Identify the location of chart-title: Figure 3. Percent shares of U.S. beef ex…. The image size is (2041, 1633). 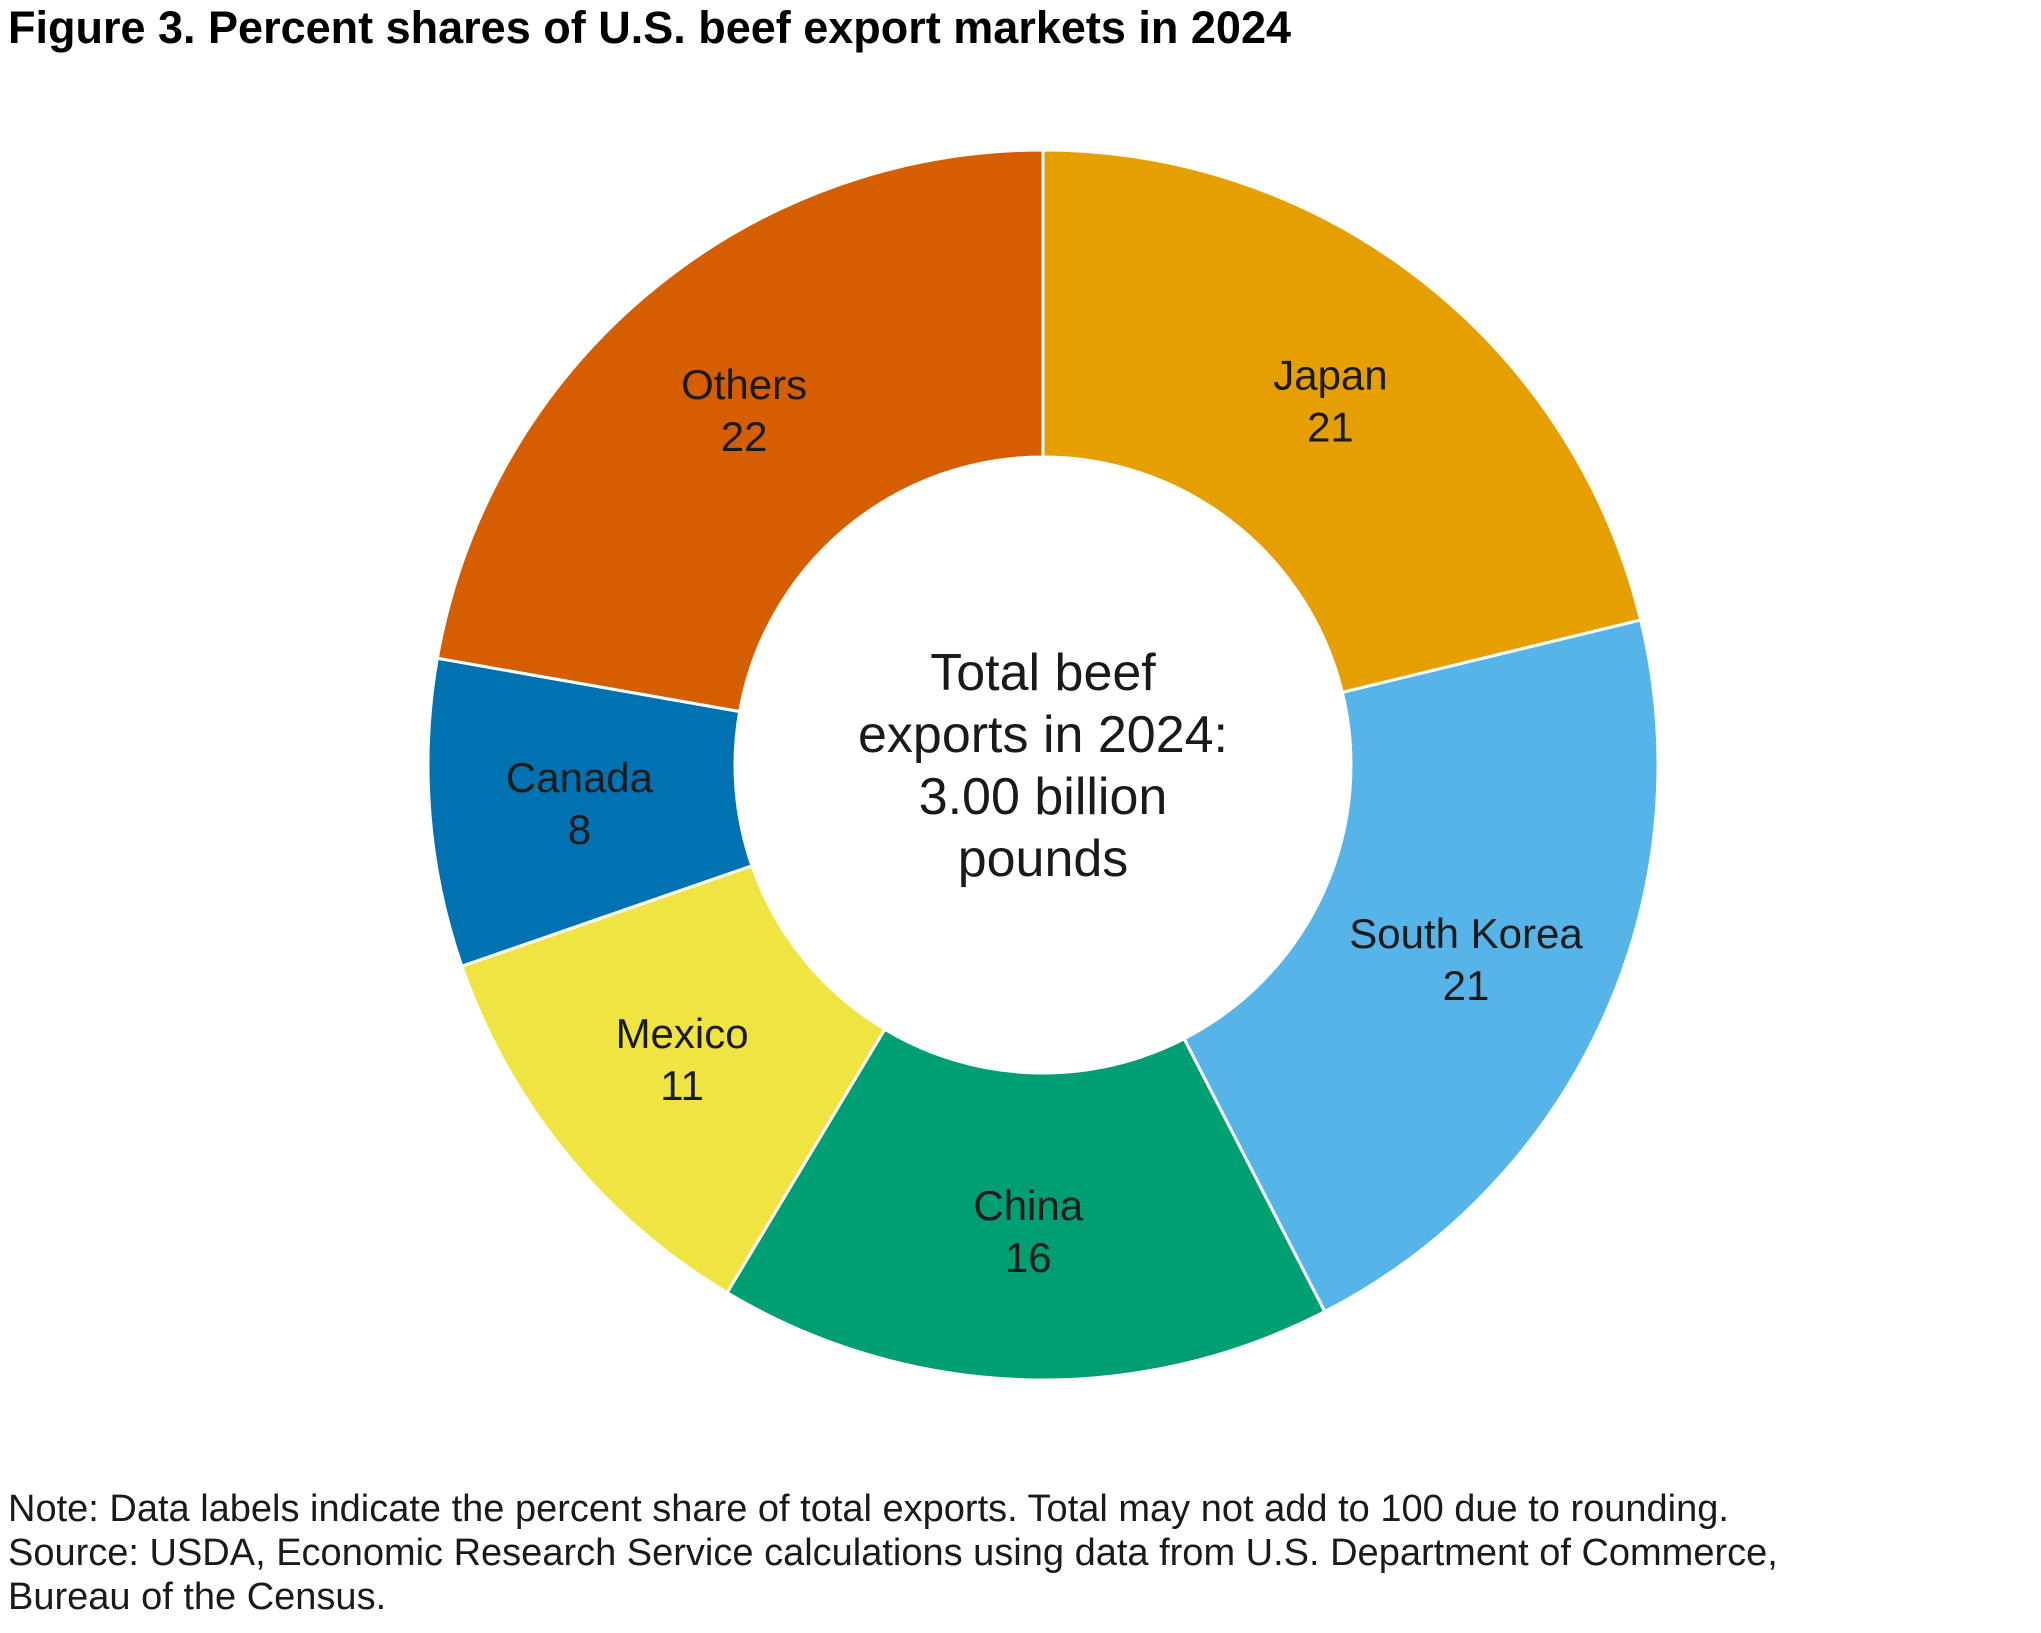
(650, 27).